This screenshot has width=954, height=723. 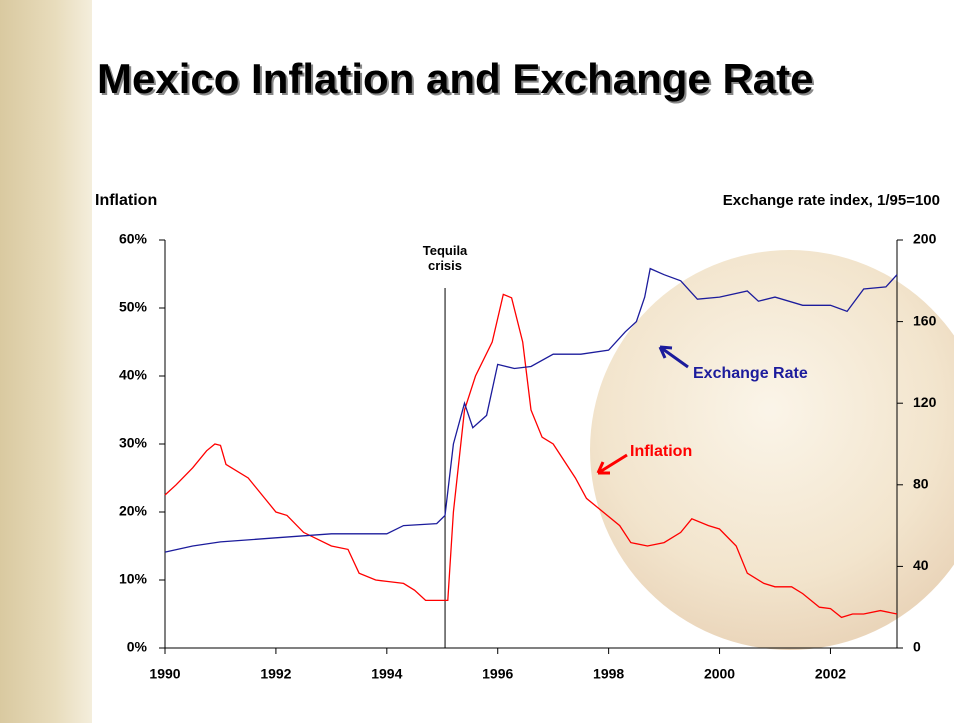 What do you see at coordinates (137, 647) in the screenshot?
I see `y-tick-label: 0%` at bounding box center [137, 647].